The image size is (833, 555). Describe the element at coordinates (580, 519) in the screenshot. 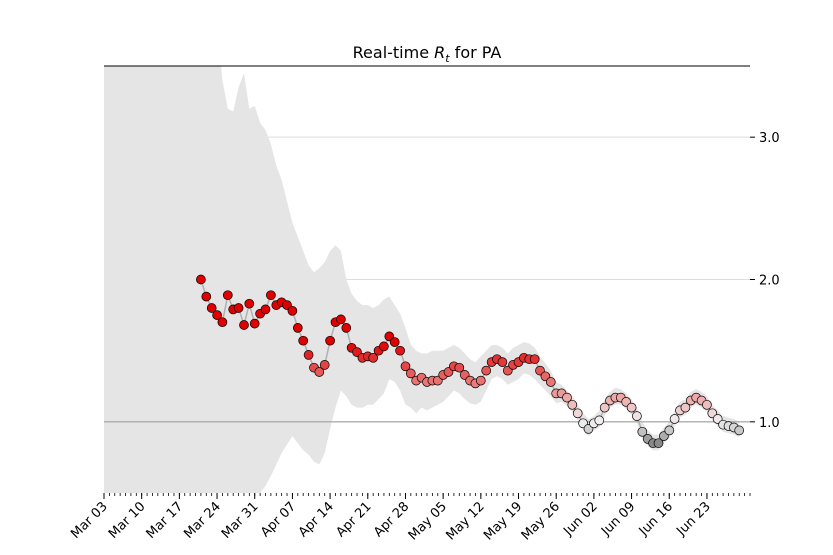

I see `xtick-label: Jun 02` at that location.